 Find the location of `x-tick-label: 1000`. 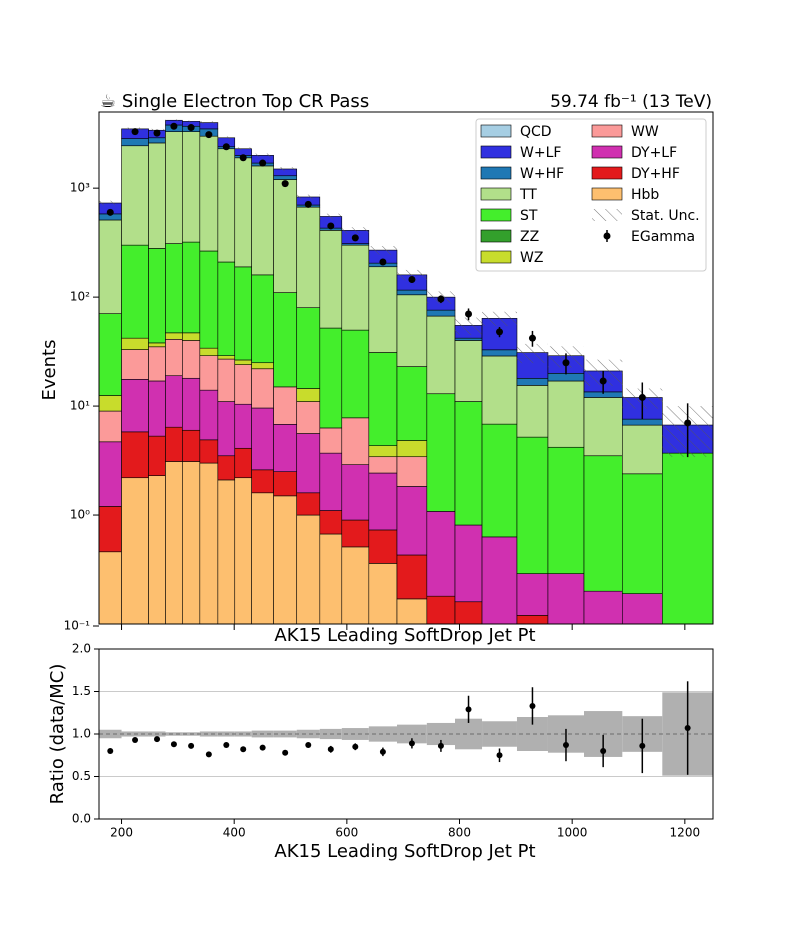

x-tick-label: 1000 is located at coordinates (572, 833).